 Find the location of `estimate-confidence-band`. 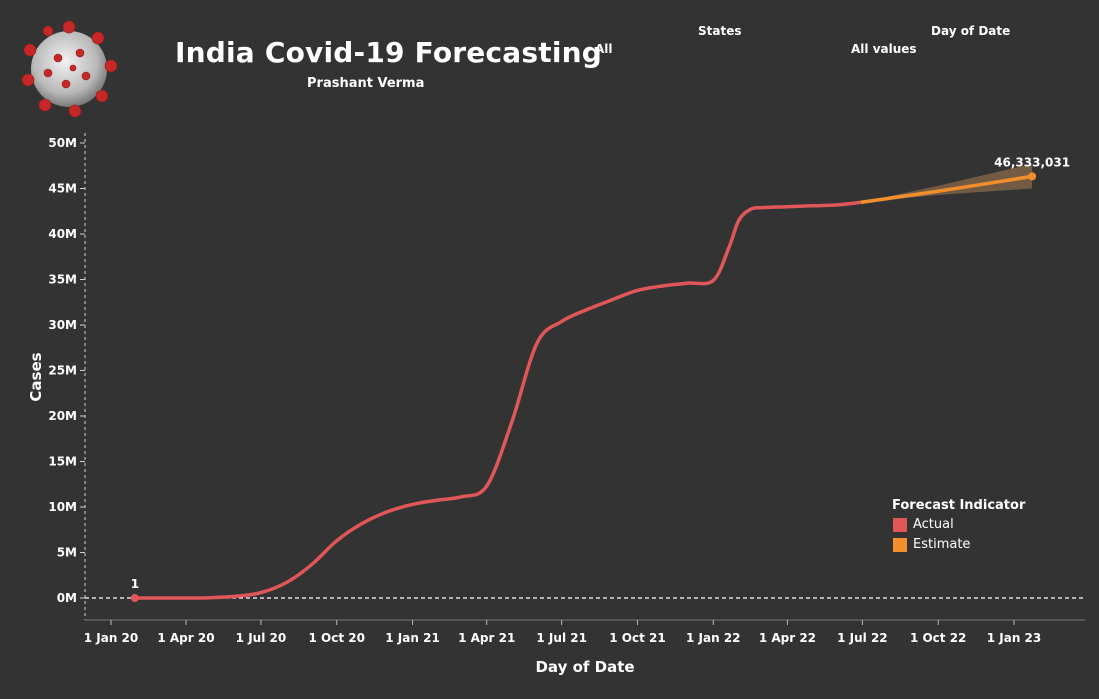

estimate-confidence-band is located at coordinates (947, 183).